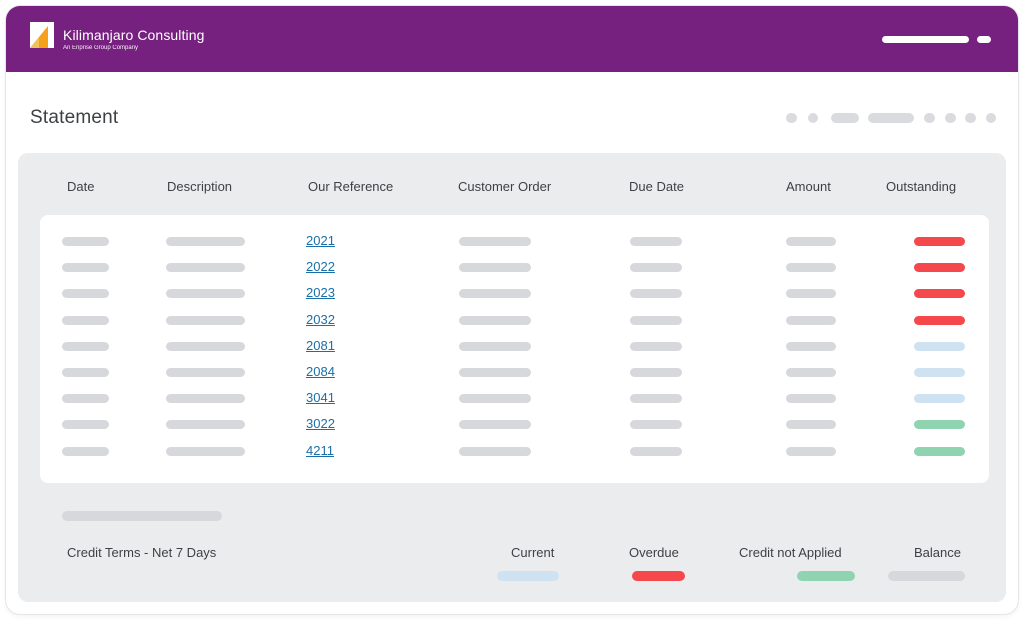  I want to click on reference-link: 2023, so click(320, 293).